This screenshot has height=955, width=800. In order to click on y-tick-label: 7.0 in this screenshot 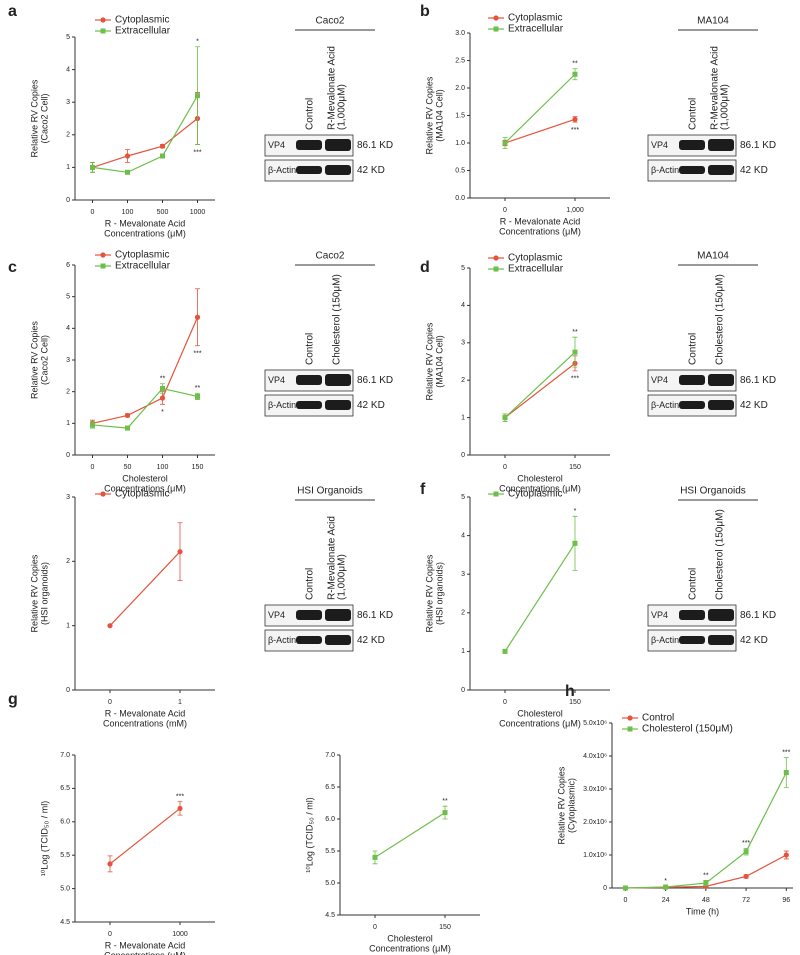, I will do `click(330, 755)`.